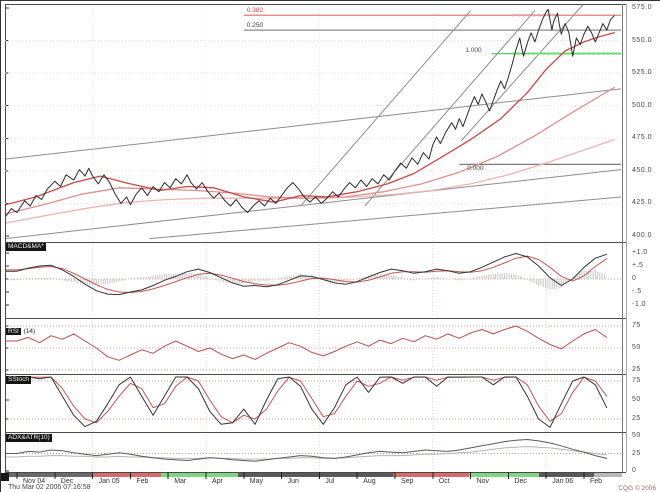  What do you see at coordinates (475, 169) in the screenshot?
I see `fib-label-0000: 0.000` at bounding box center [475, 169].